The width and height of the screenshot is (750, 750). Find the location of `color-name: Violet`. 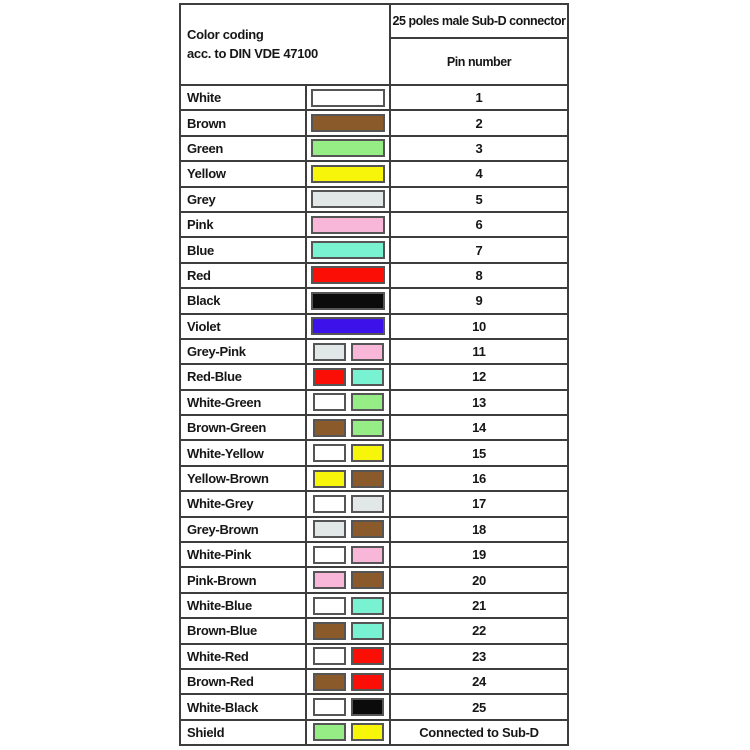

color-name: Violet is located at coordinates (243, 326).